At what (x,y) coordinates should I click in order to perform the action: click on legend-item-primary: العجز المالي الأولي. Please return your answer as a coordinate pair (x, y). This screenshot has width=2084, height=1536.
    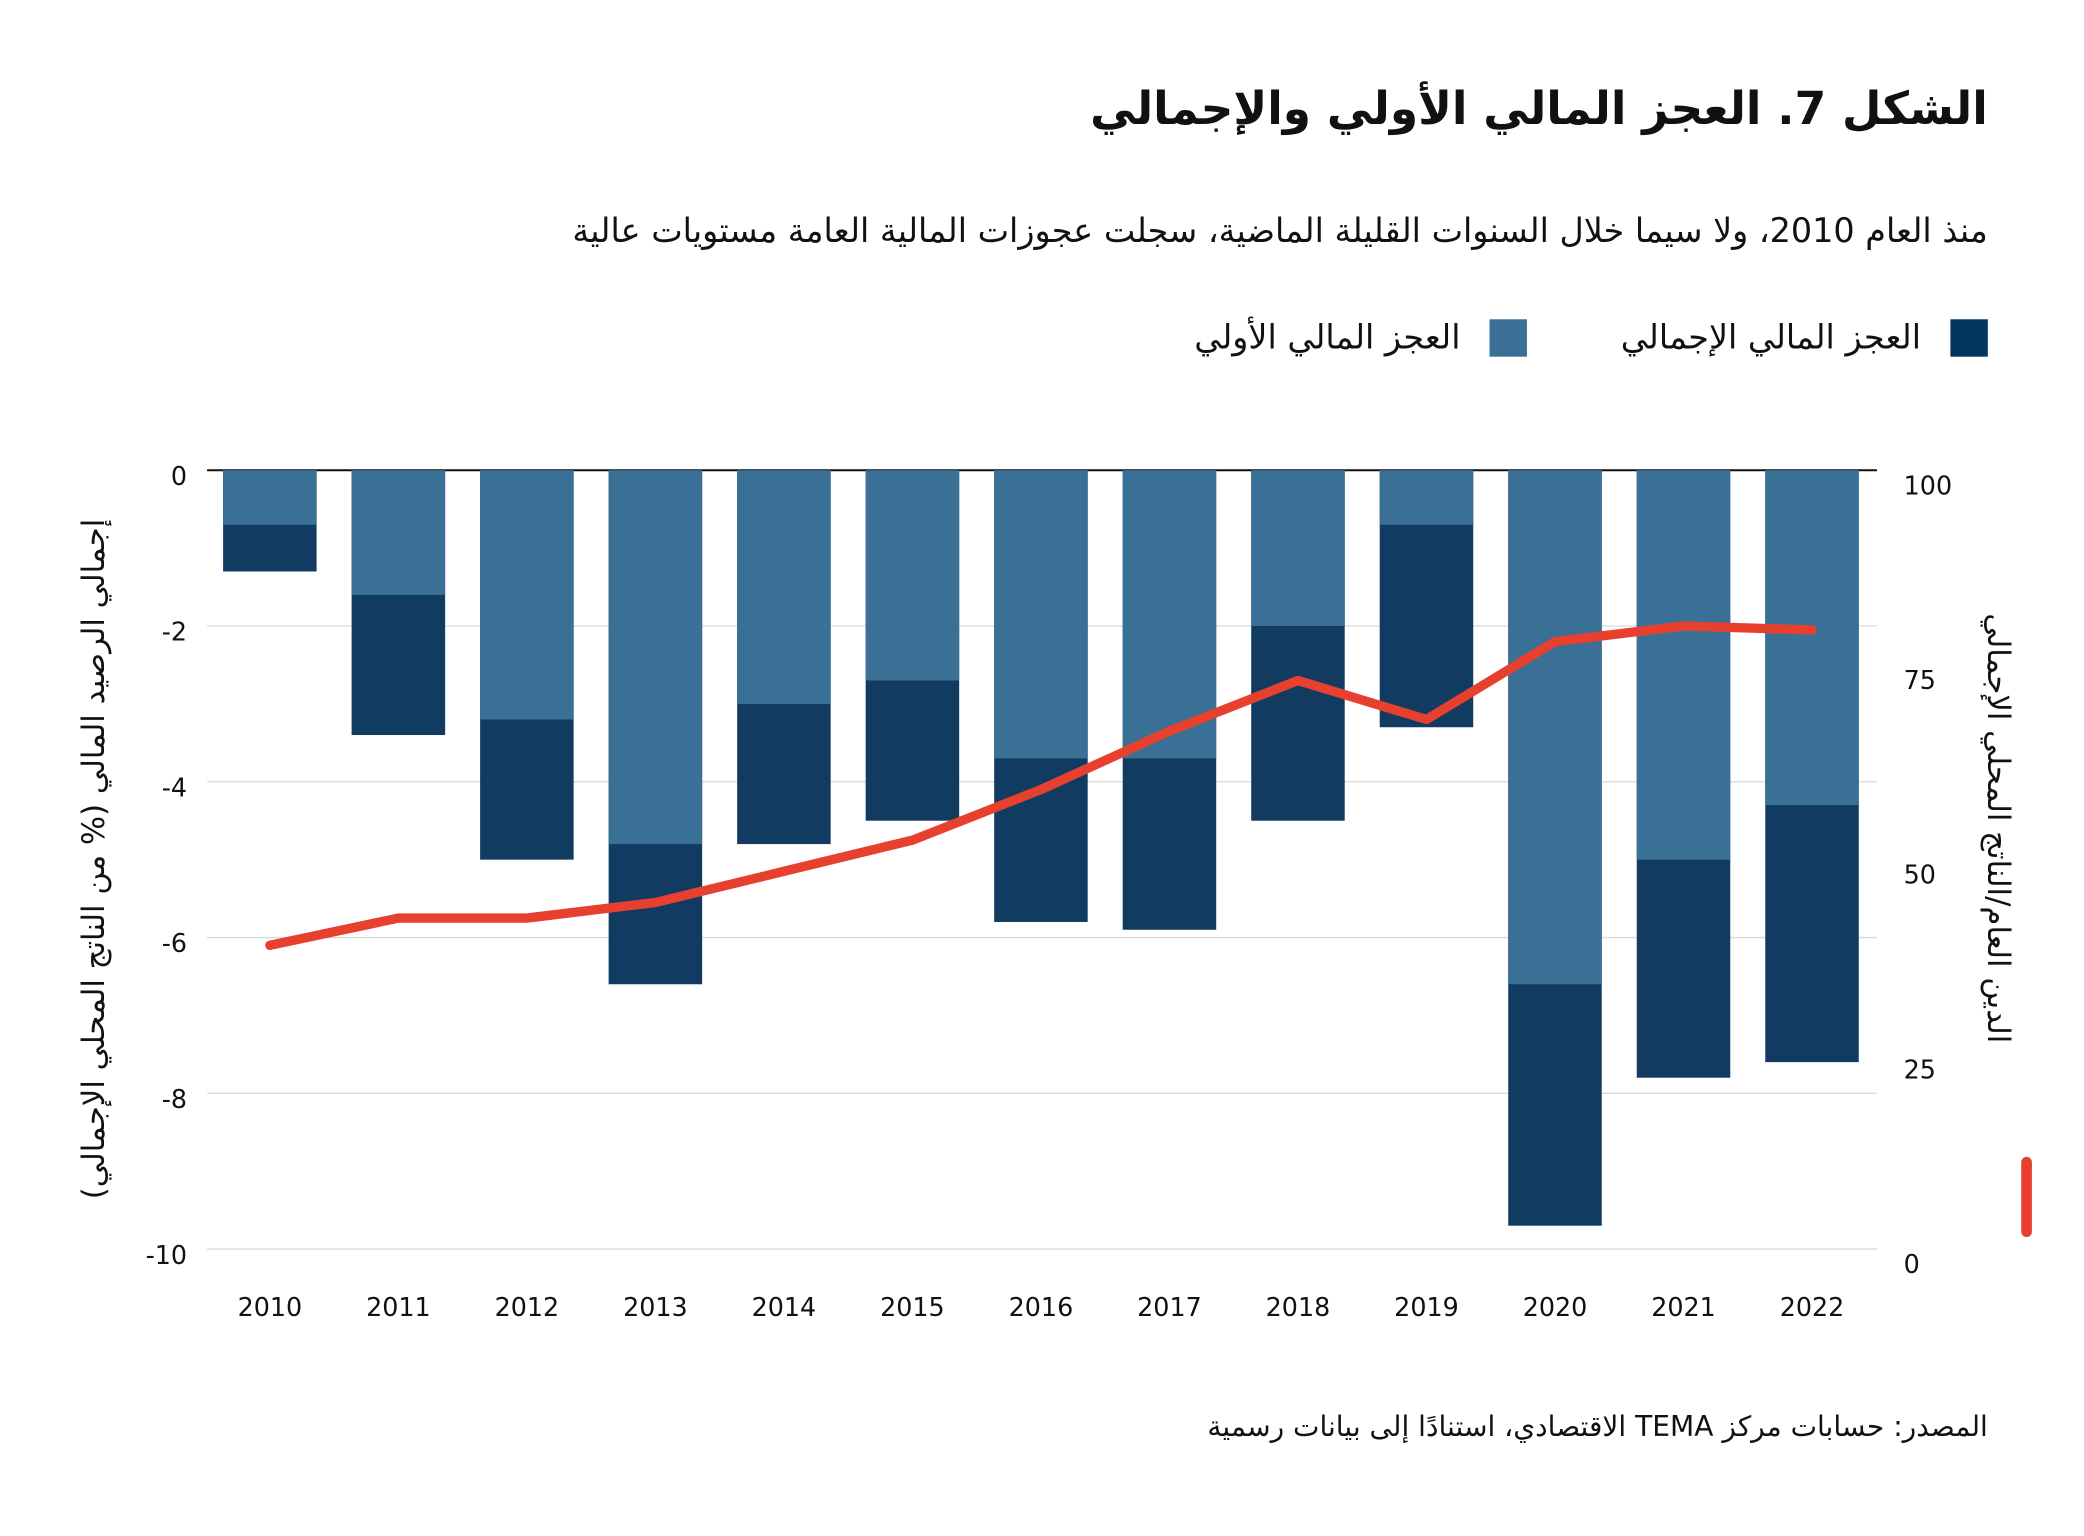
    Looking at the image, I should click on (1361, 337).